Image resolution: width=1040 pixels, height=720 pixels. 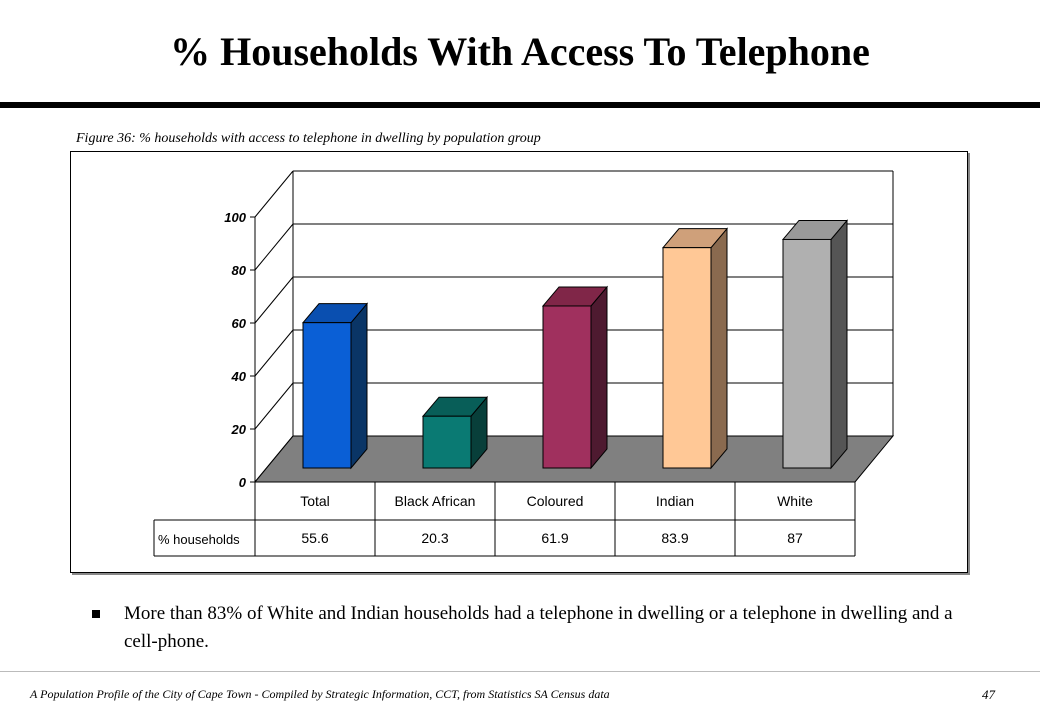 What do you see at coordinates (434, 538) in the screenshot?
I see `data-value-label: 20.3` at bounding box center [434, 538].